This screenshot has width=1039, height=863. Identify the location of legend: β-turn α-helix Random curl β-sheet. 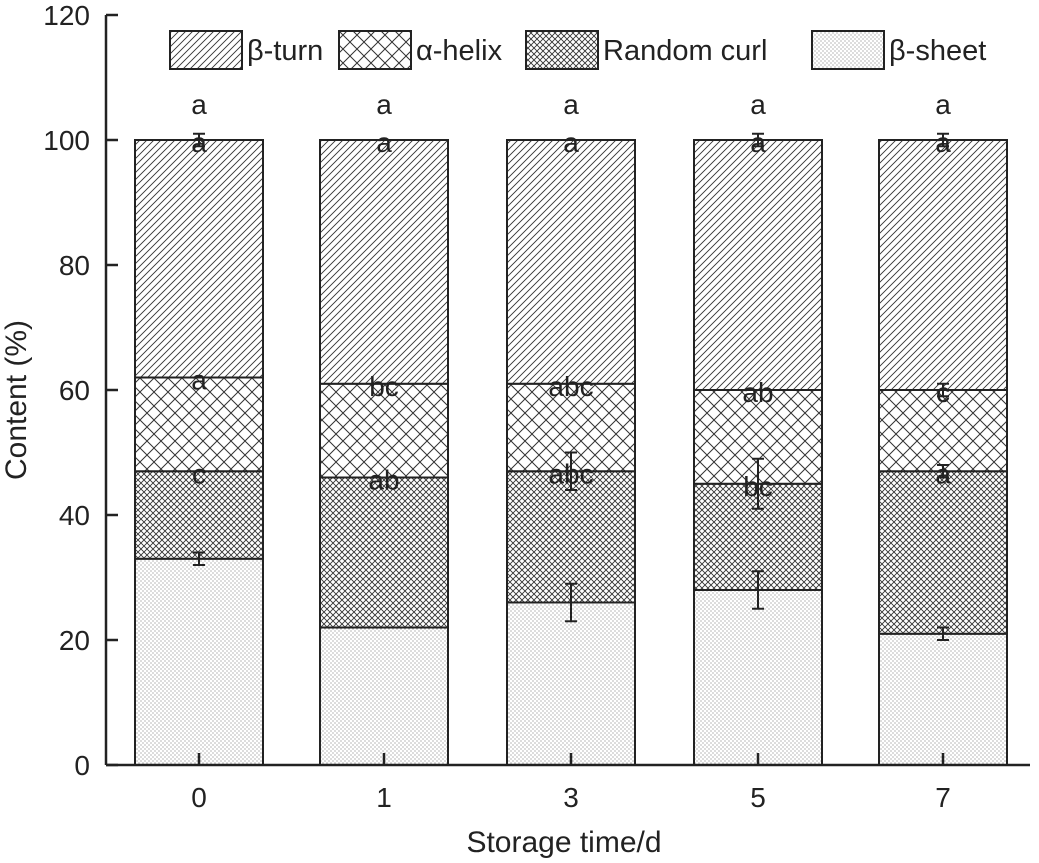
(577, 50).